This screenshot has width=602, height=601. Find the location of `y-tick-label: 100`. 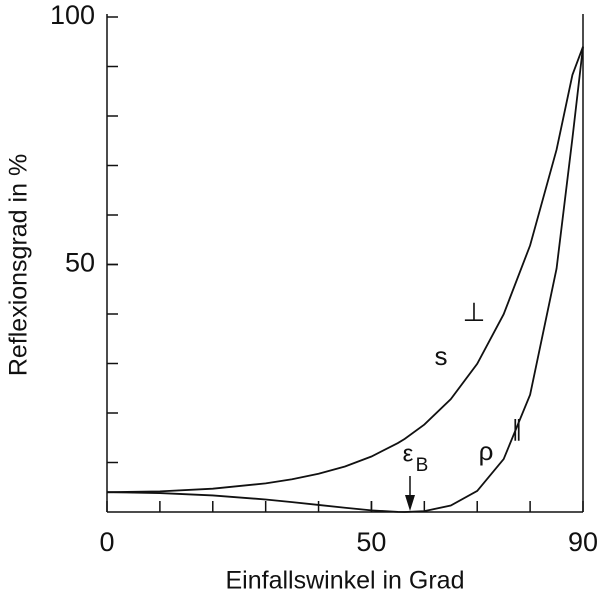

y-tick-label: 100 is located at coordinates (72, 15).